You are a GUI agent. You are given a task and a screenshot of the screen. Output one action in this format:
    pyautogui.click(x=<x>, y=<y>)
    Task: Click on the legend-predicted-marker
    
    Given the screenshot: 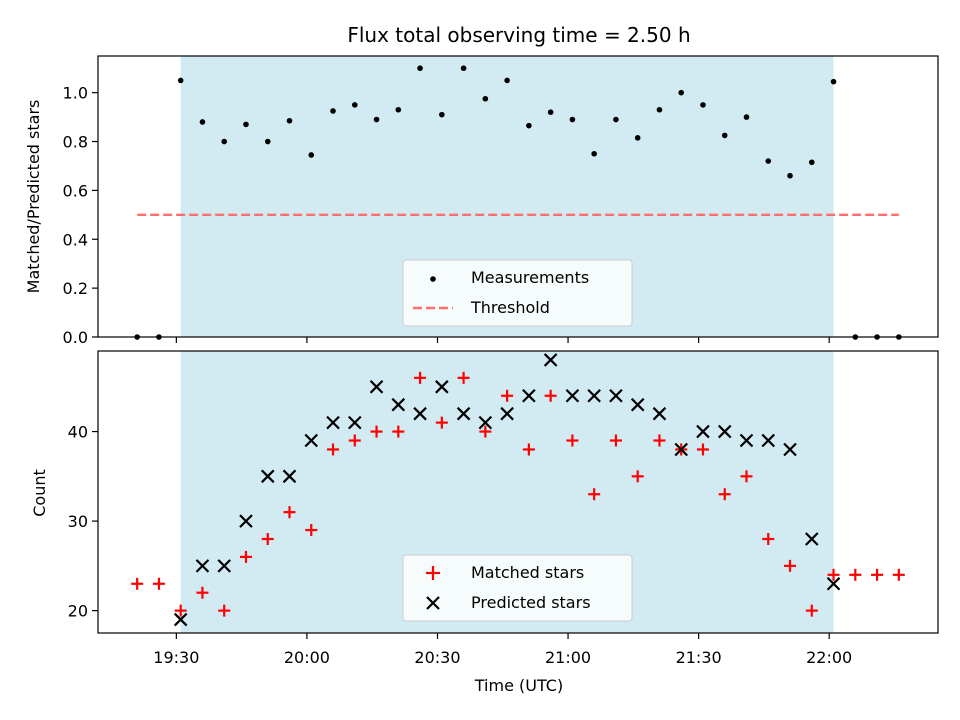 What is the action you would take?
    pyautogui.click(x=433, y=603)
    